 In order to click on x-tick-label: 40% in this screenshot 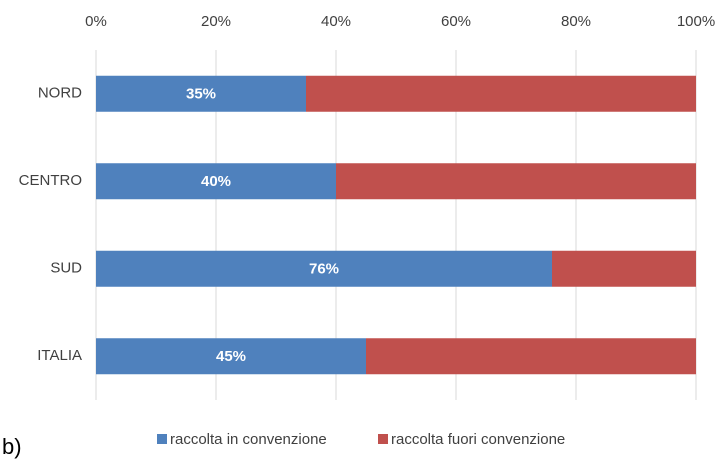, I will do `click(336, 21)`.